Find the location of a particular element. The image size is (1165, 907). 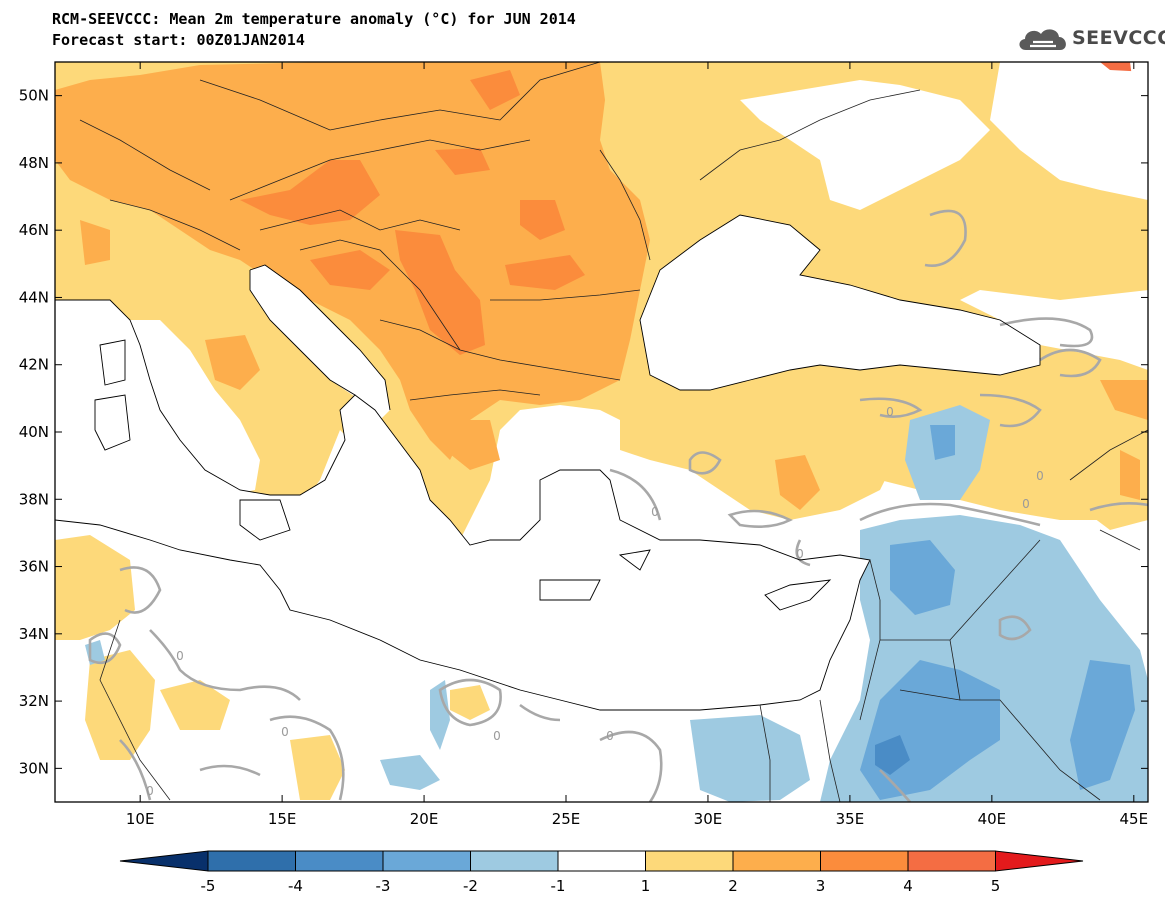

cloud-icon is located at coordinates (1042, 39).